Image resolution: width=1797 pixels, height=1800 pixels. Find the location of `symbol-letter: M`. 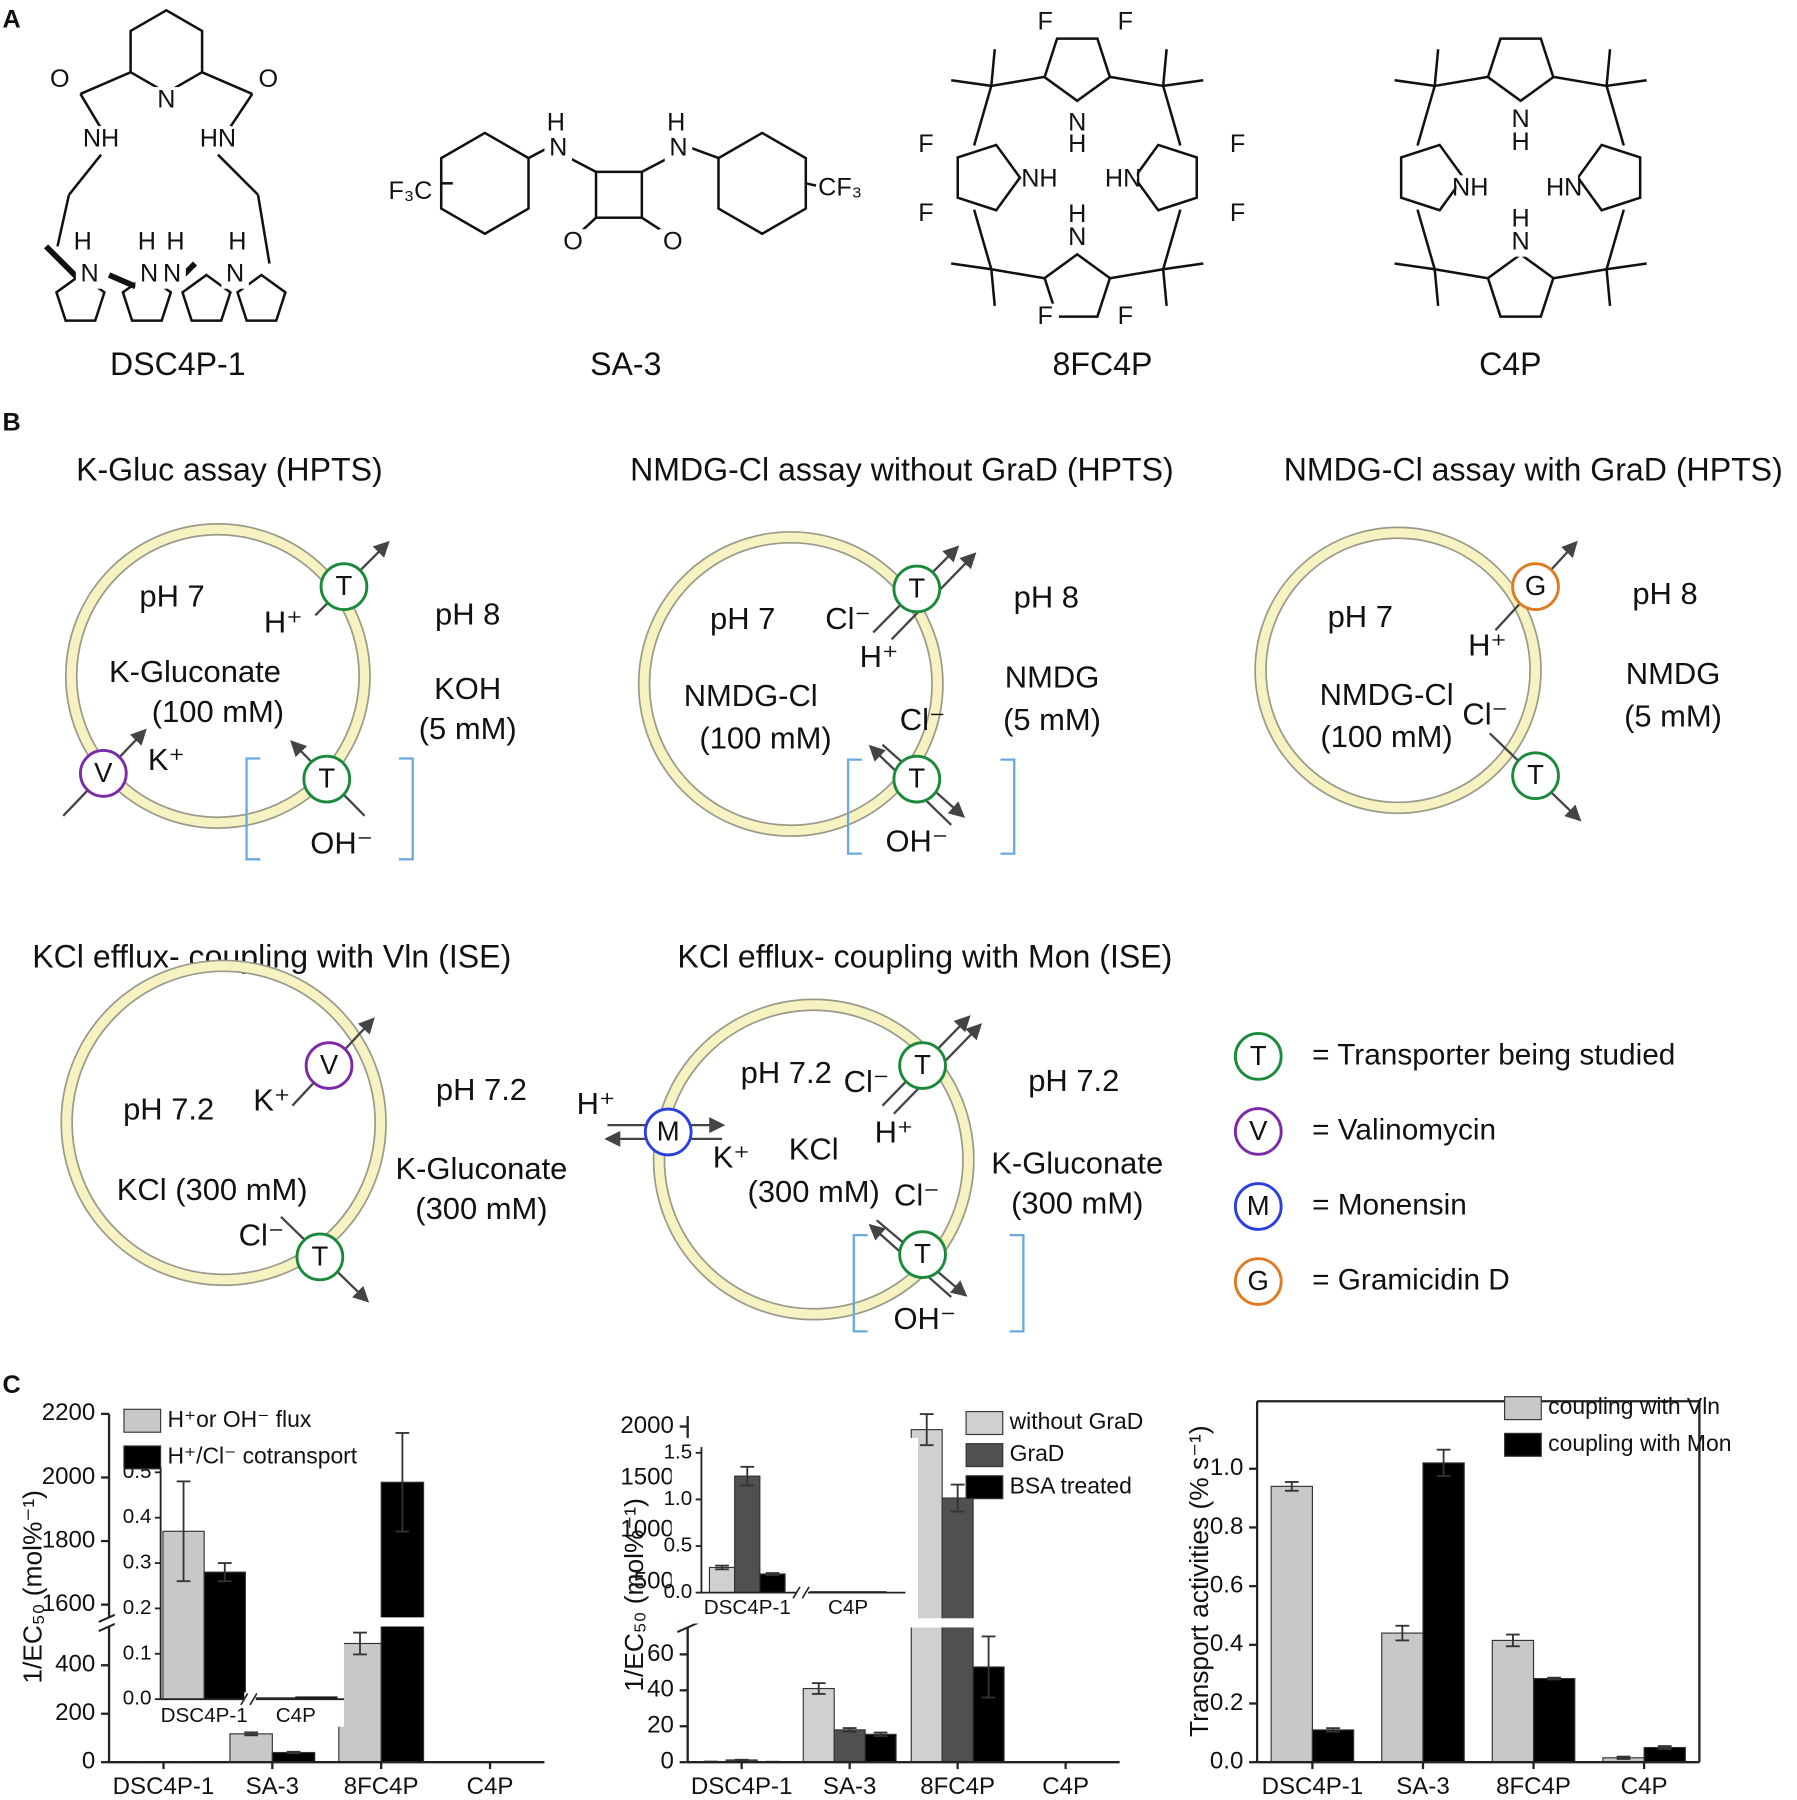

symbol-letter: M is located at coordinates (668, 1130).